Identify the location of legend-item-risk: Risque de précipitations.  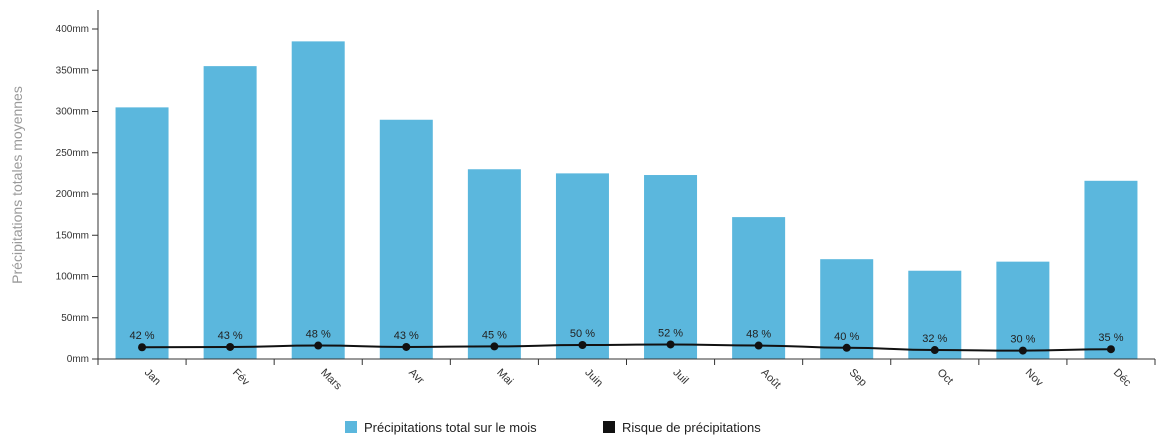
(682, 427).